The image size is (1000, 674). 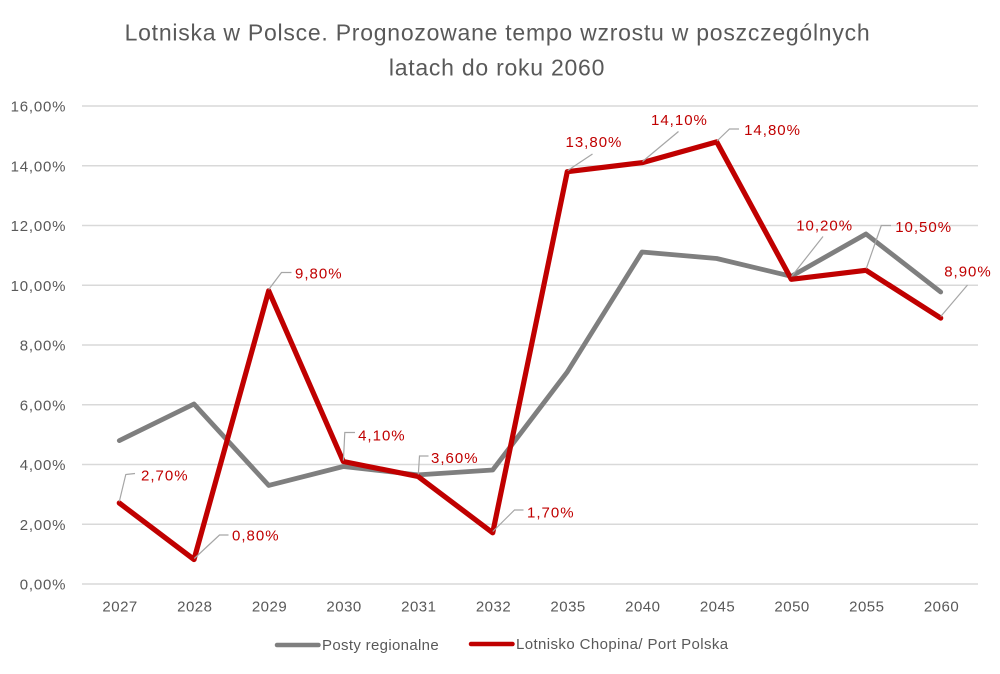 I want to click on svg-text: 2,70%, so click(x=165, y=476).